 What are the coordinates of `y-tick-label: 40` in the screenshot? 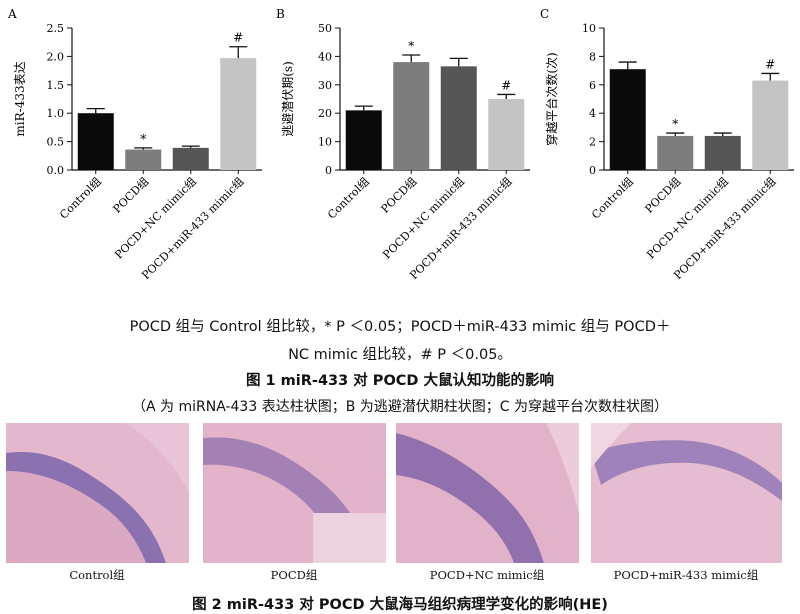 It's located at (325, 56).